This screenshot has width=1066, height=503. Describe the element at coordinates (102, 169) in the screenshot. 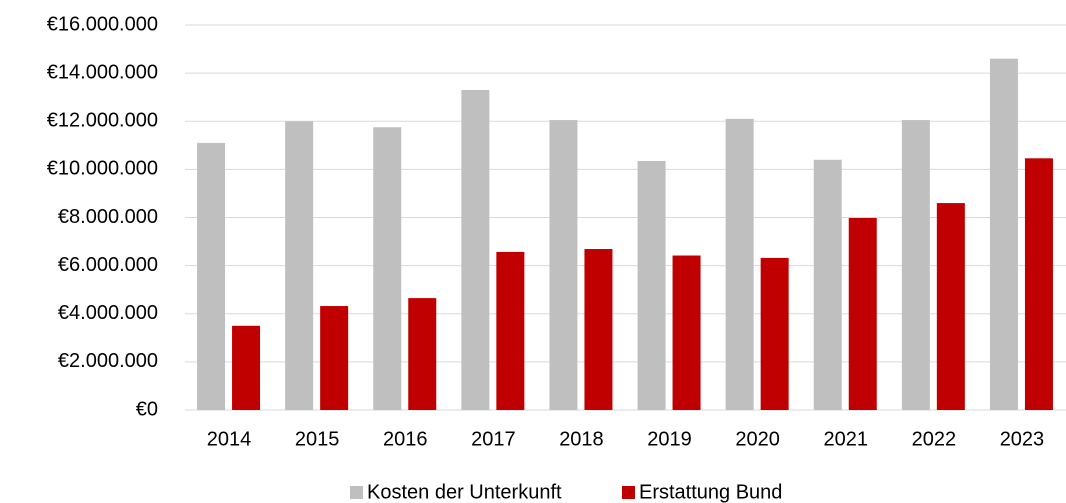

I see `y-tick-label: €10.000.000` at that location.